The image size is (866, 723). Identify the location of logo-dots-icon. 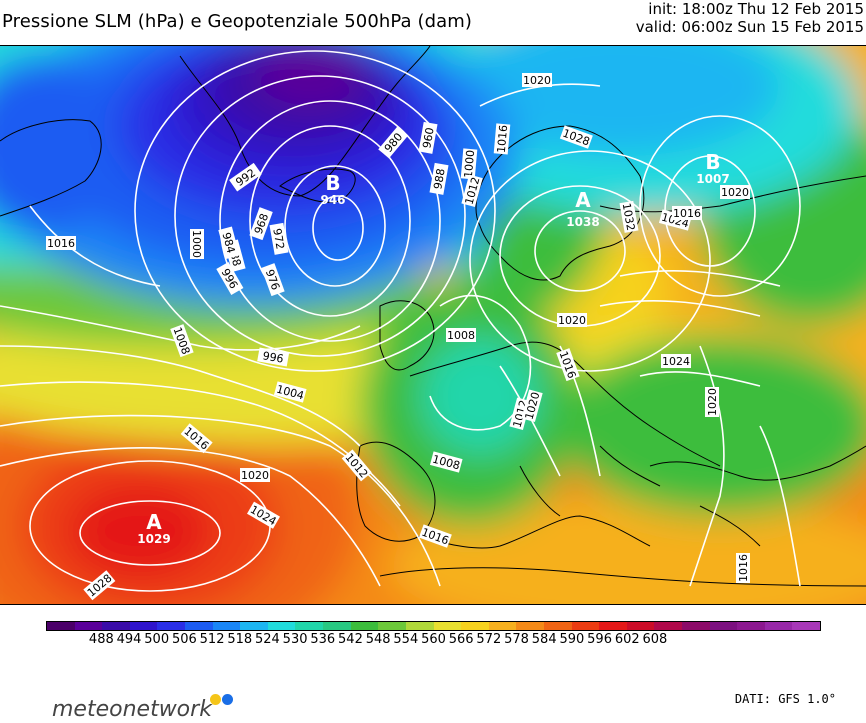
(223, 700).